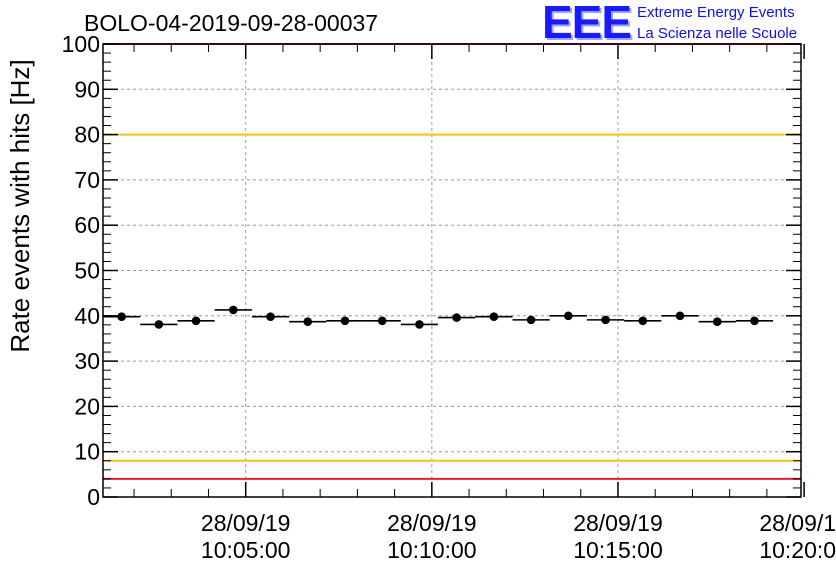  Describe the element at coordinates (87, 361) in the screenshot. I see `y-tick-label: 30` at that location.